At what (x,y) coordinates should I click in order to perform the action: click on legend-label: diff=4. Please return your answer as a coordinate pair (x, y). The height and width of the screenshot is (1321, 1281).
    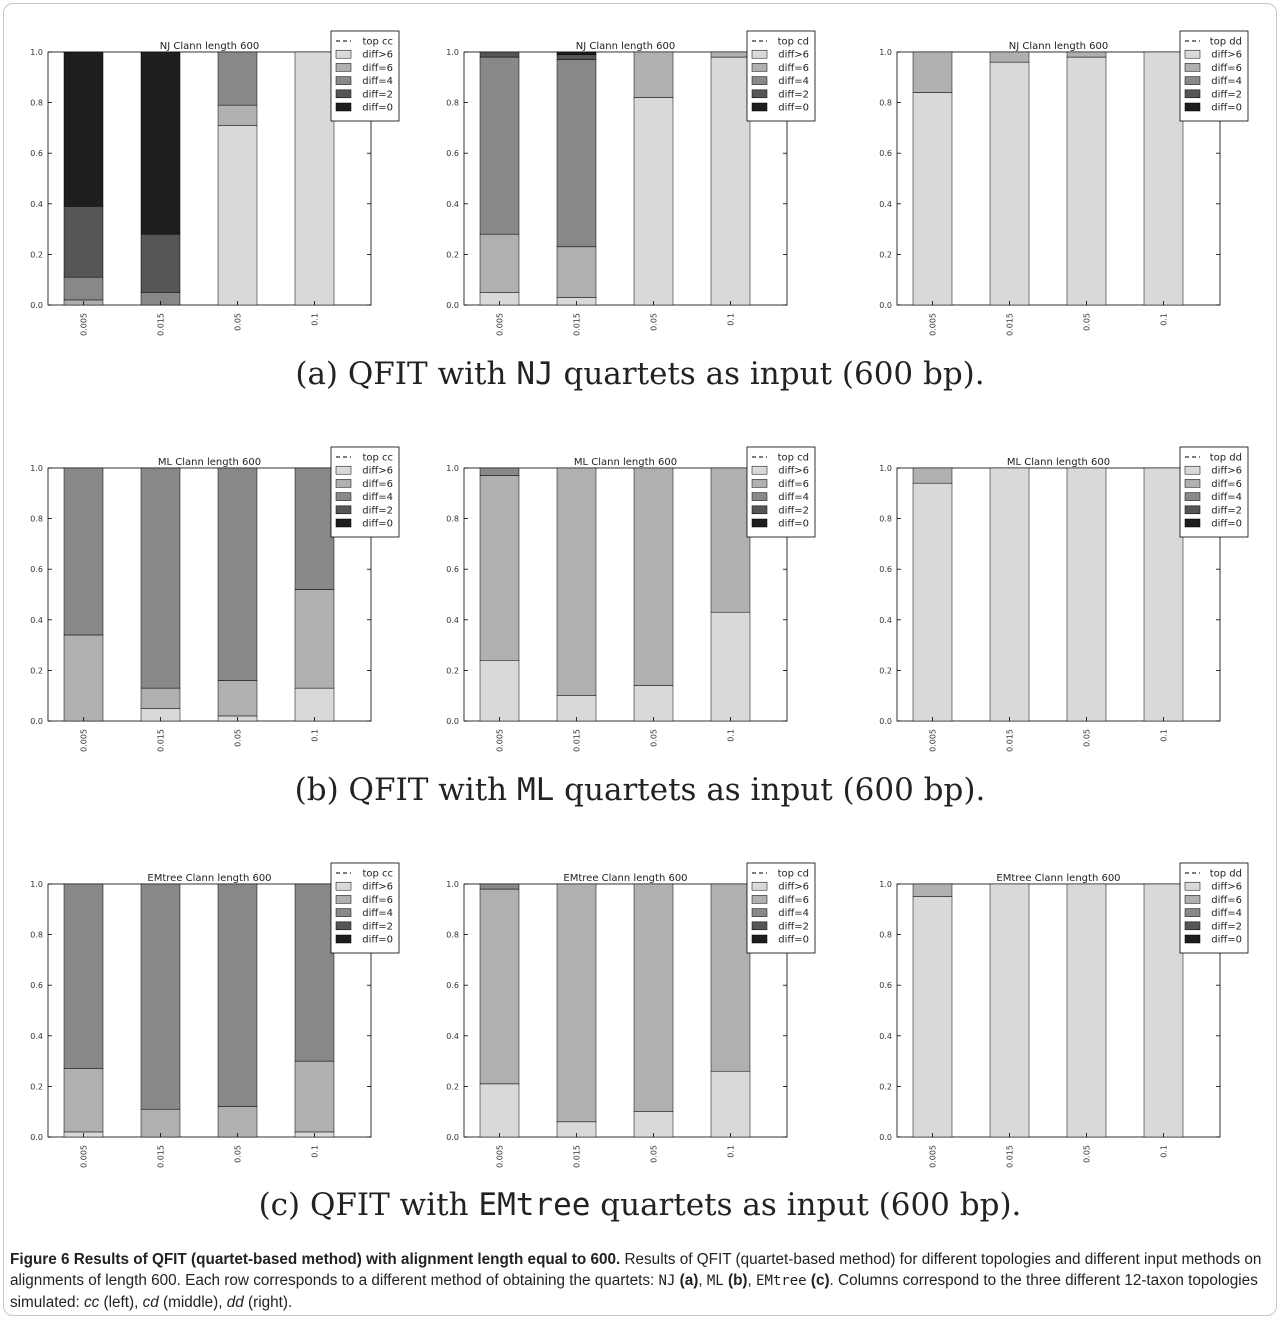
    Looking at the image, I should click on (377, 913).